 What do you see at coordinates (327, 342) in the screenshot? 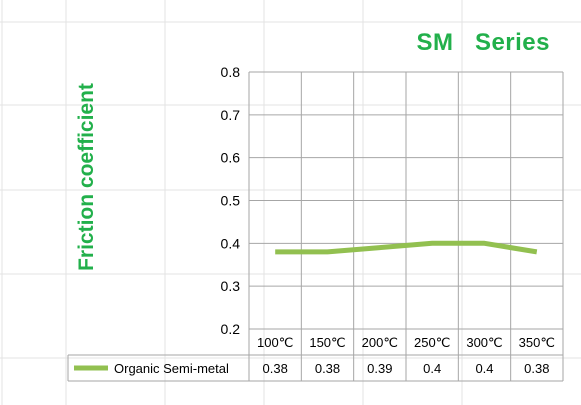
I see `category-label: 150℃` at bounding box center [327, 342].